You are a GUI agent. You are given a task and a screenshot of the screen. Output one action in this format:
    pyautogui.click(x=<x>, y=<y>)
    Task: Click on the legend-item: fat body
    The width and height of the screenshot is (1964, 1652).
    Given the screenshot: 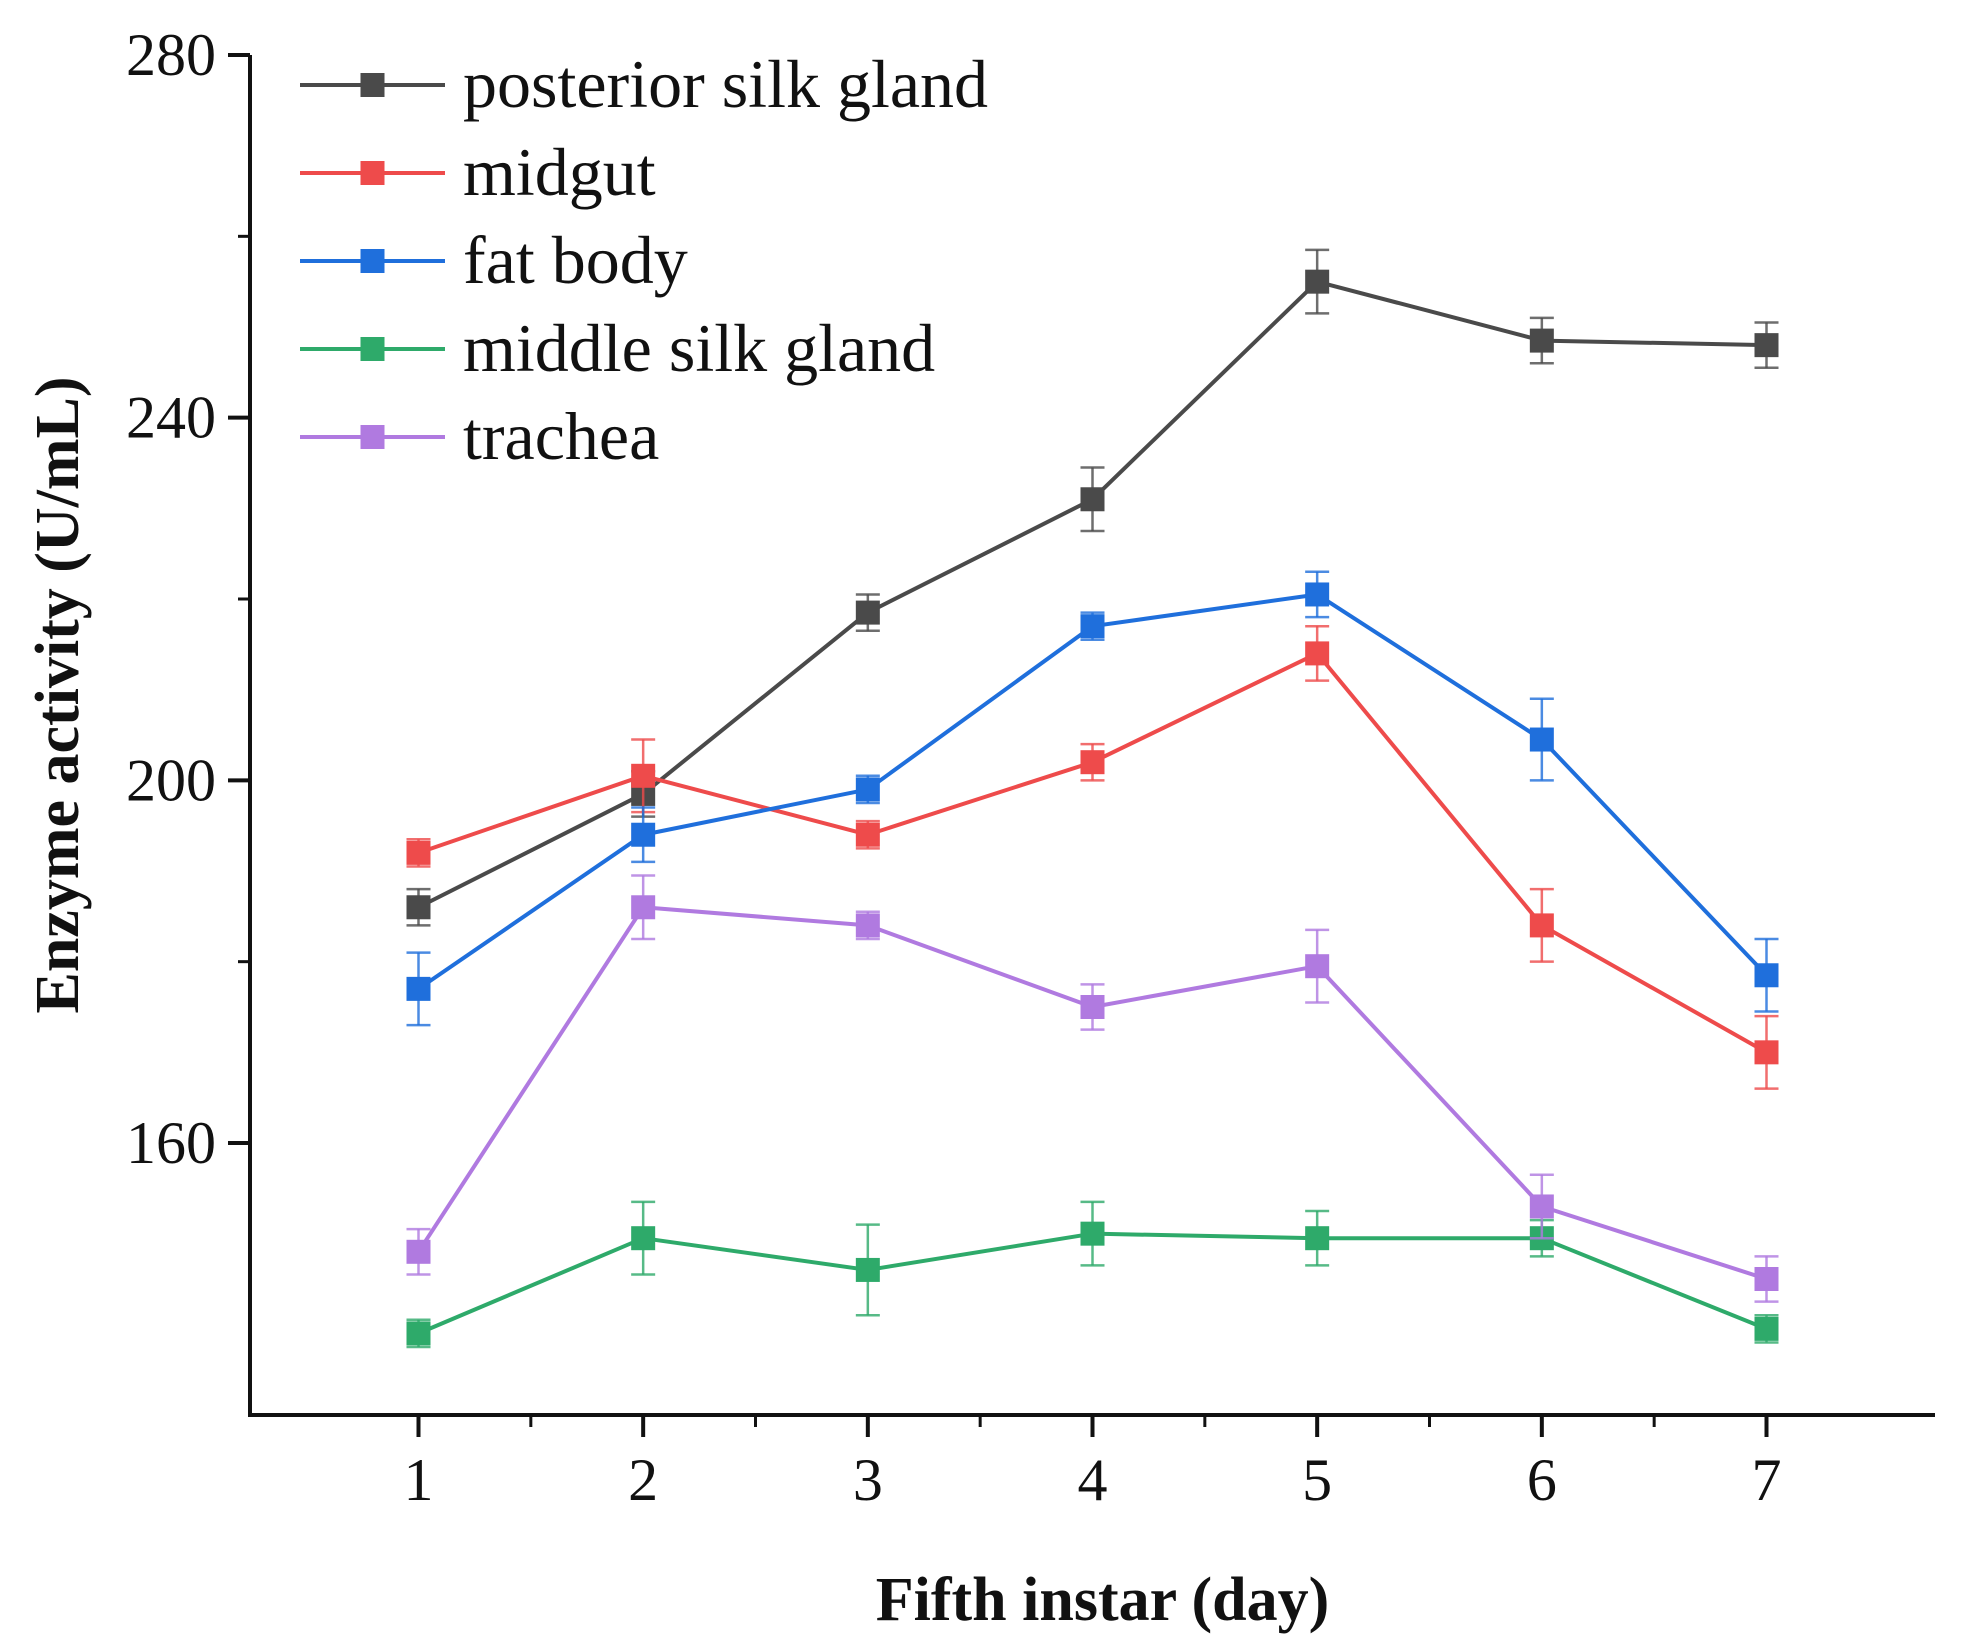 What is the action you would take?
    pyautogui.click(x=494, y=260)
    